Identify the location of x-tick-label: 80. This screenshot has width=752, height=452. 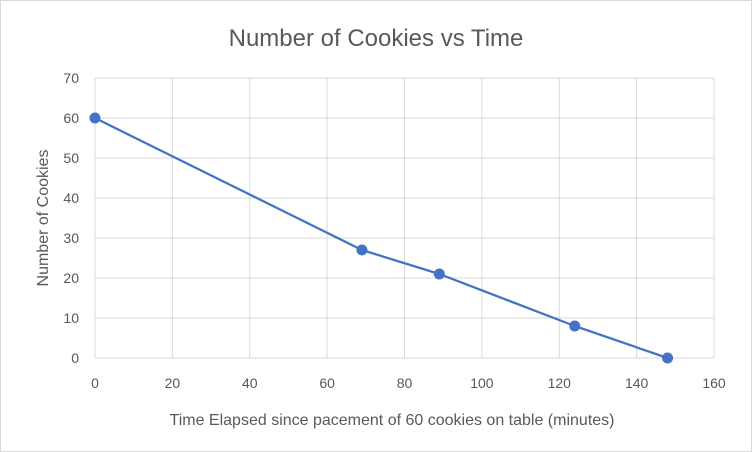
(405, 383).